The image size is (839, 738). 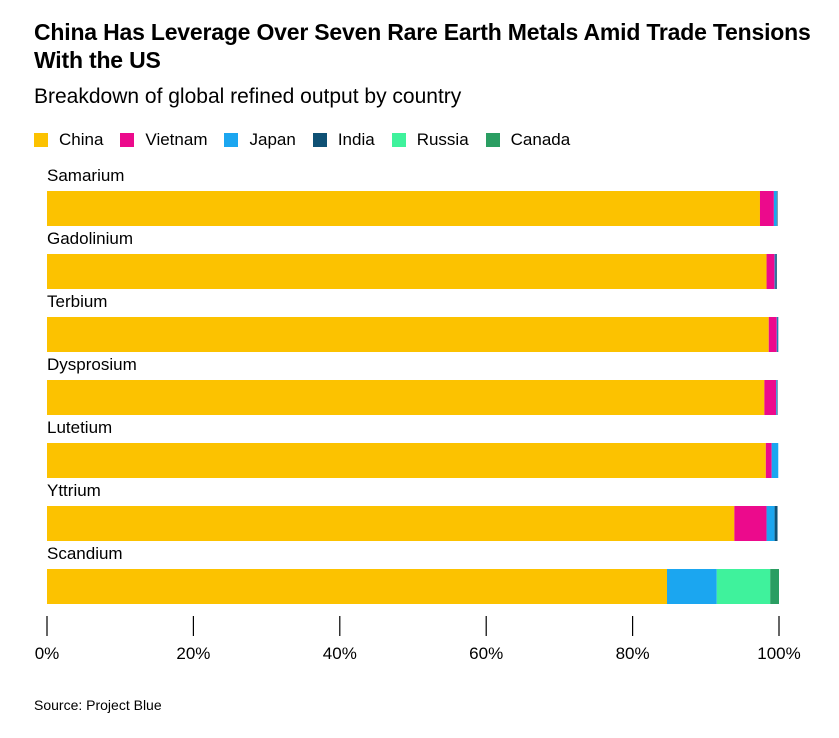 I want to click on legend-swatch-russia, so click(x=398, y=140).